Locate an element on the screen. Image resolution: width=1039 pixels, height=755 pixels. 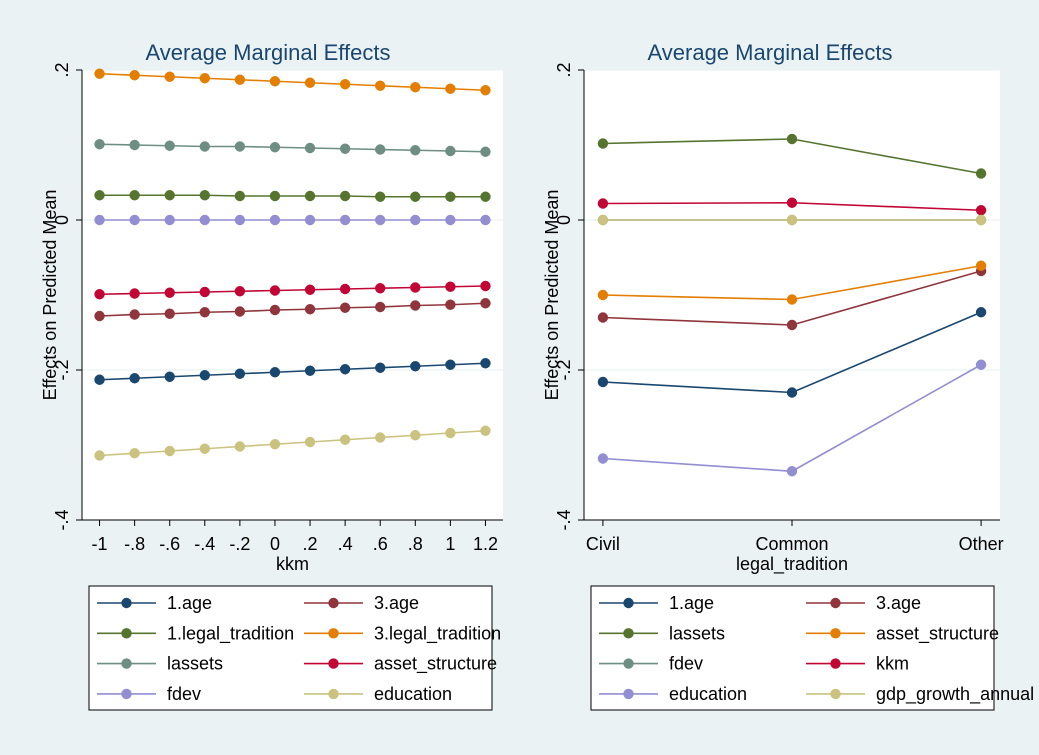
x-axis-label: kkm is located at coordinates (292, 564).